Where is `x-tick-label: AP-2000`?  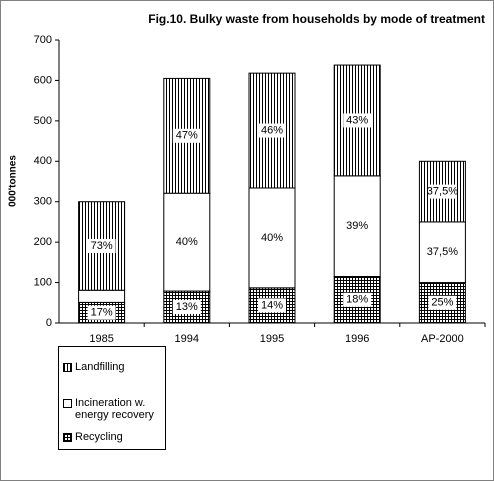
x-tick-label: AP-2000 is located at coordinates (442, 339).